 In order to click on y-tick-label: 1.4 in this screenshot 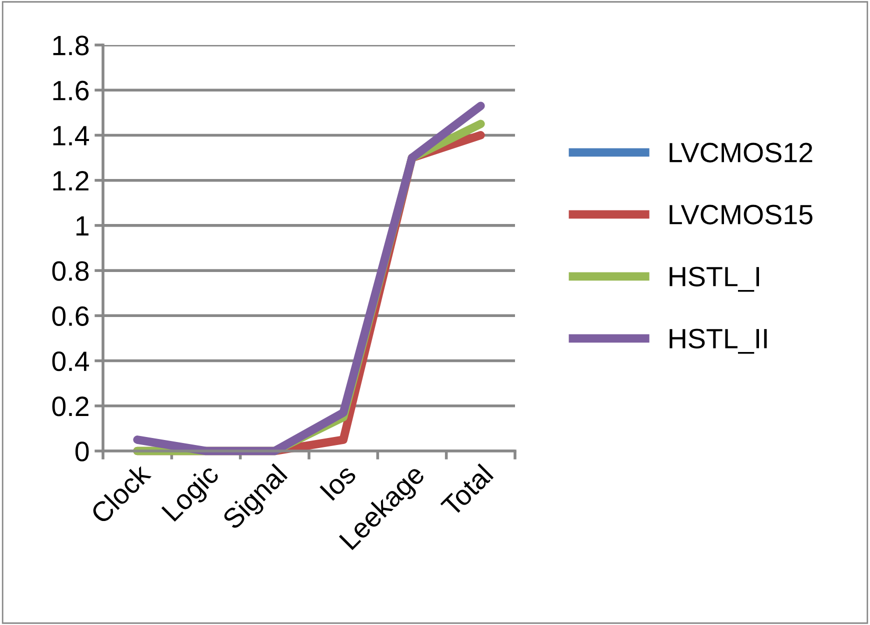, I will do `click(71, 136)`.